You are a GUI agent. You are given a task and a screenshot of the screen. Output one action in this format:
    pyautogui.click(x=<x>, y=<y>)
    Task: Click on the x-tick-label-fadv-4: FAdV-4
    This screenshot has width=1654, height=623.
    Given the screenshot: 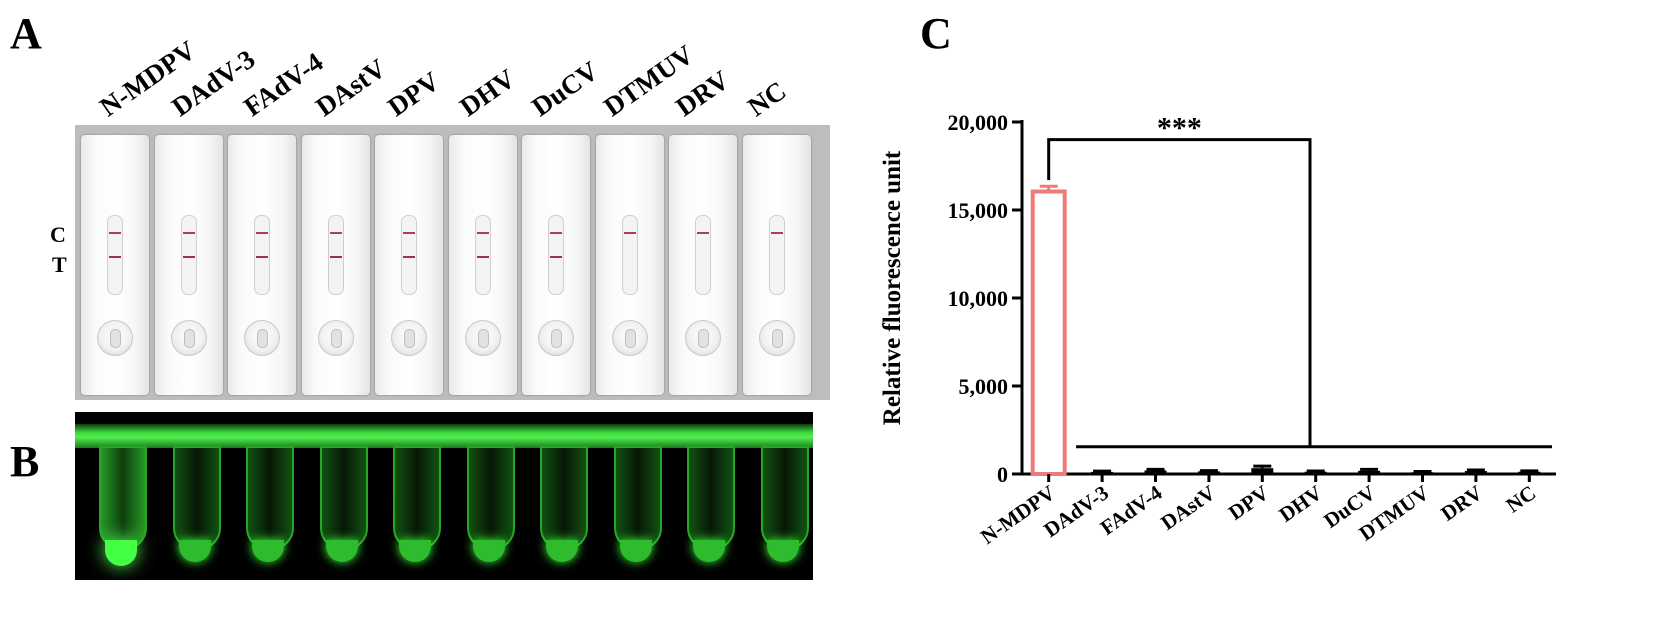 What is the action you would take?
    pyautogui.click(x=1131, y=510)
    